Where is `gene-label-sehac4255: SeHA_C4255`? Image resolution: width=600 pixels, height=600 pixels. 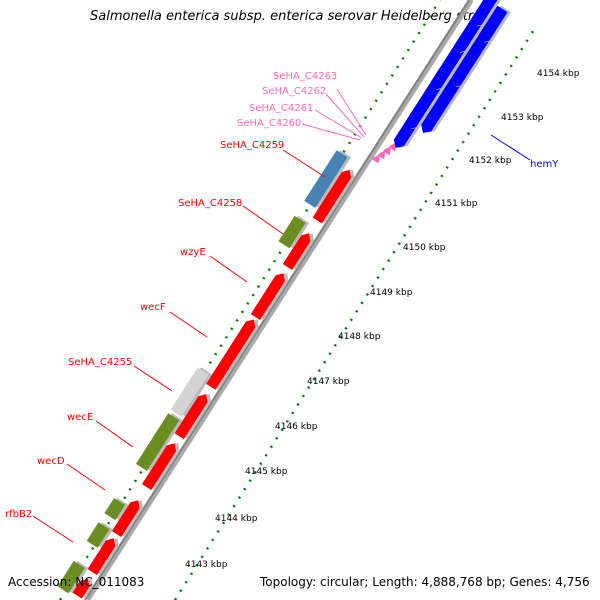 gene-label-sehac4255: SeHA_C4255 is located at coordinates (100, 362).